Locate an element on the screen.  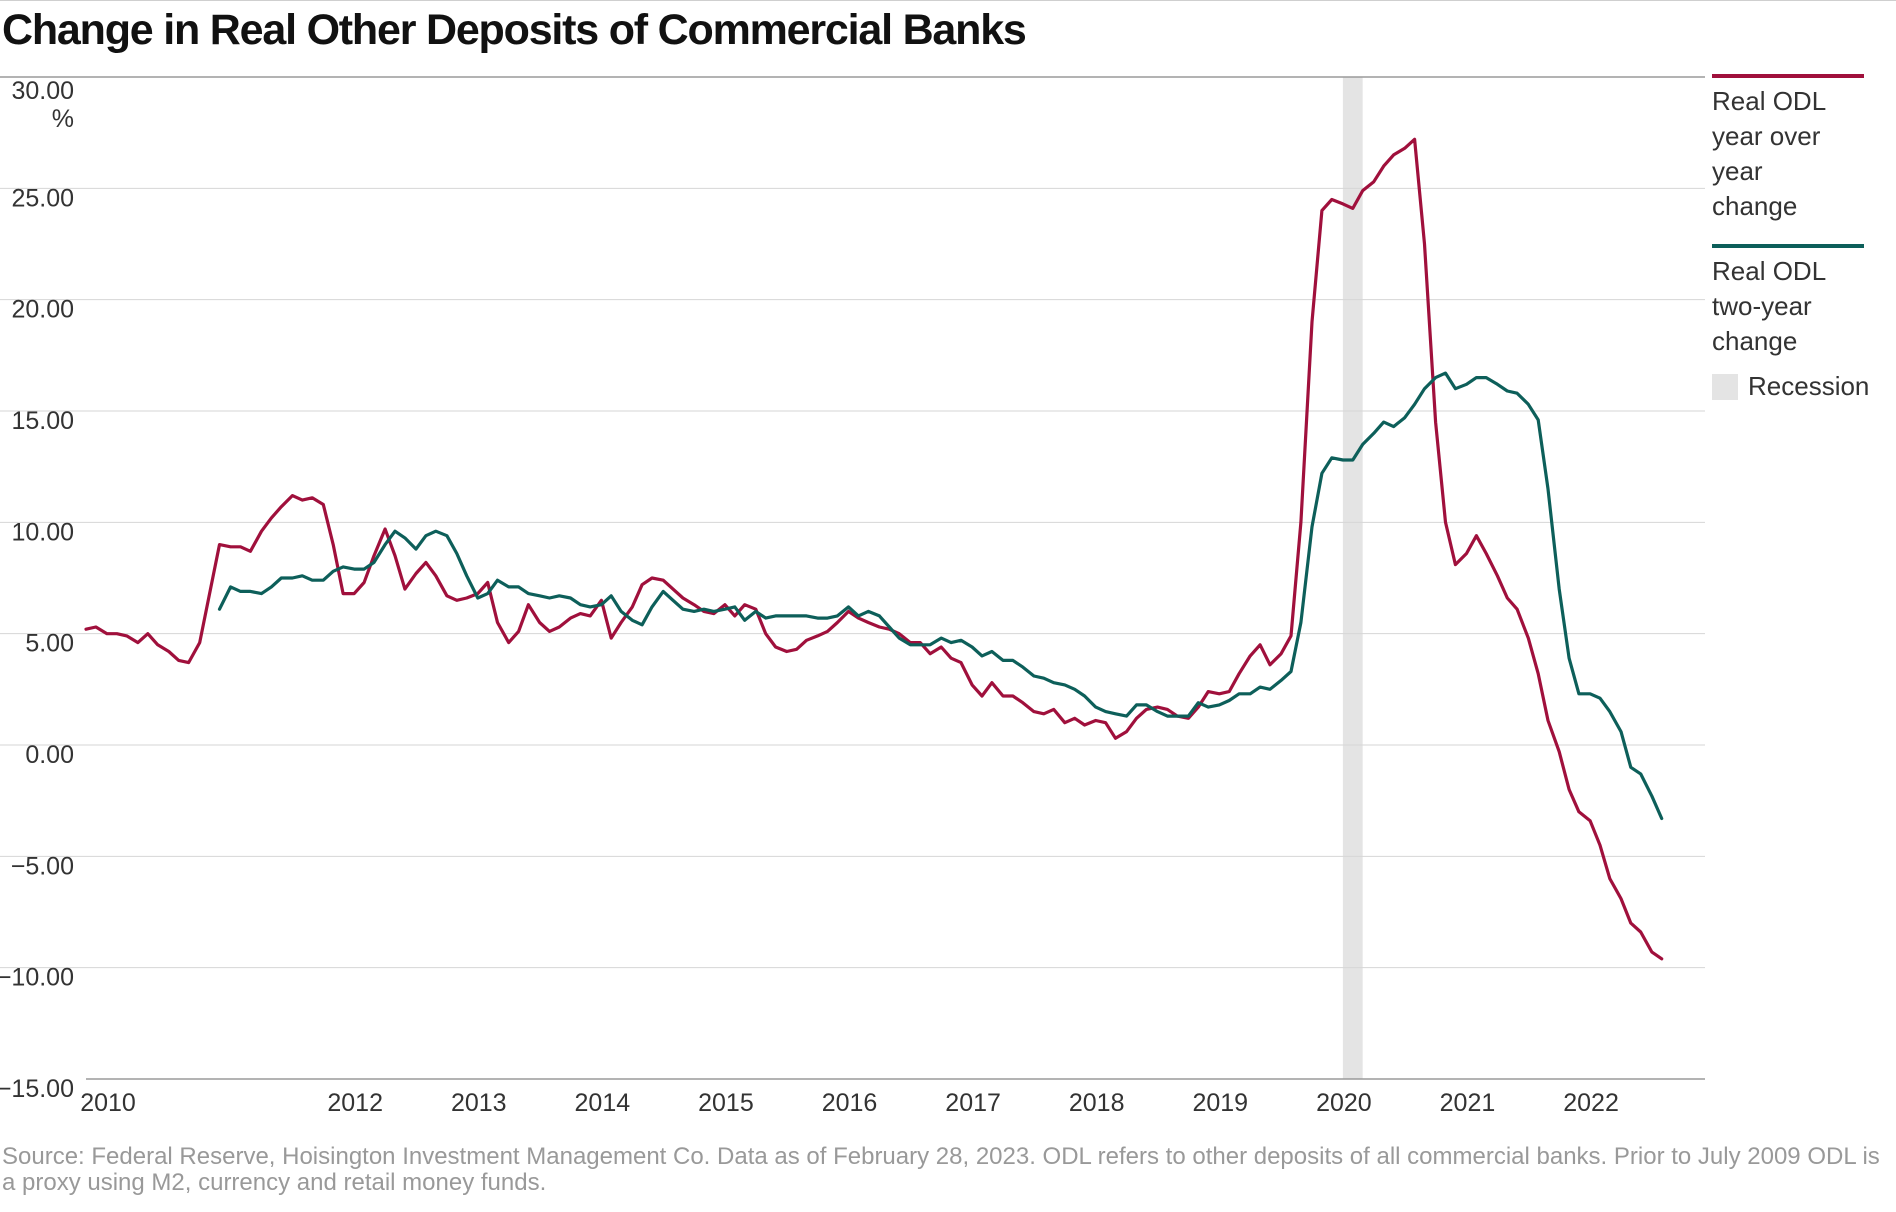
legend-label-recession: Recession is located at coordinates (1809, 386).